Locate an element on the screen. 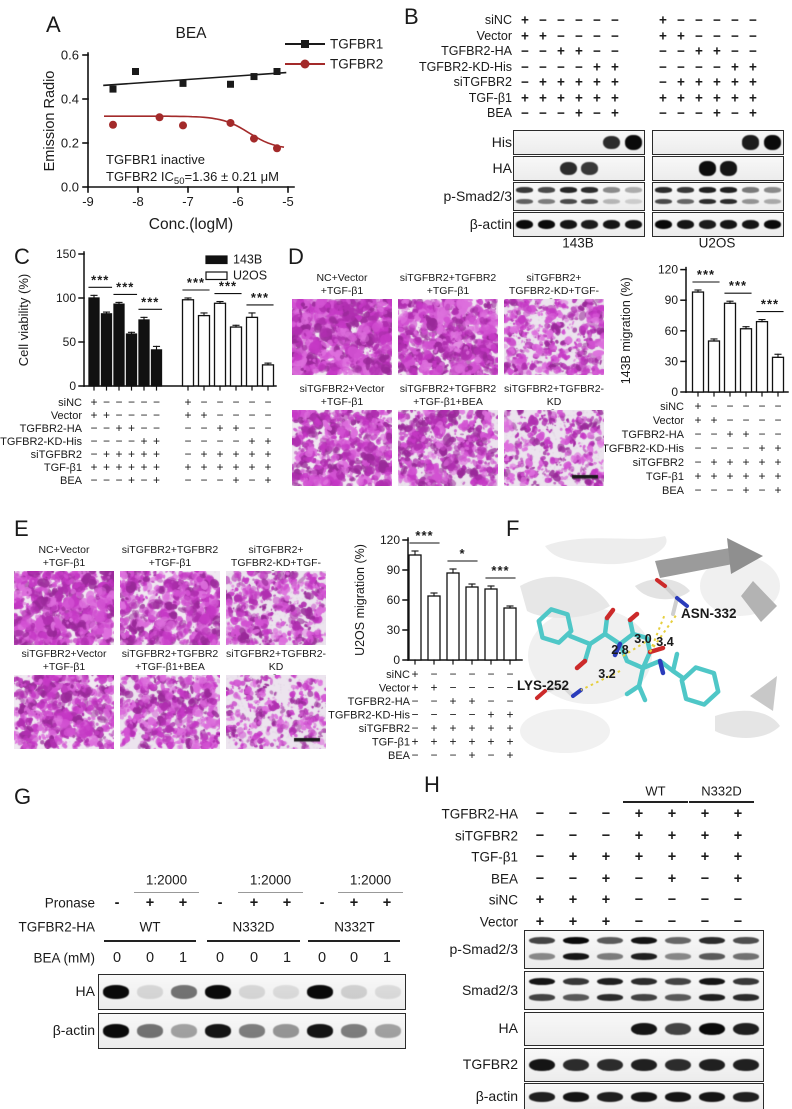  residue-label-lys252: LYS-252 is located at coordinates (543, 685).